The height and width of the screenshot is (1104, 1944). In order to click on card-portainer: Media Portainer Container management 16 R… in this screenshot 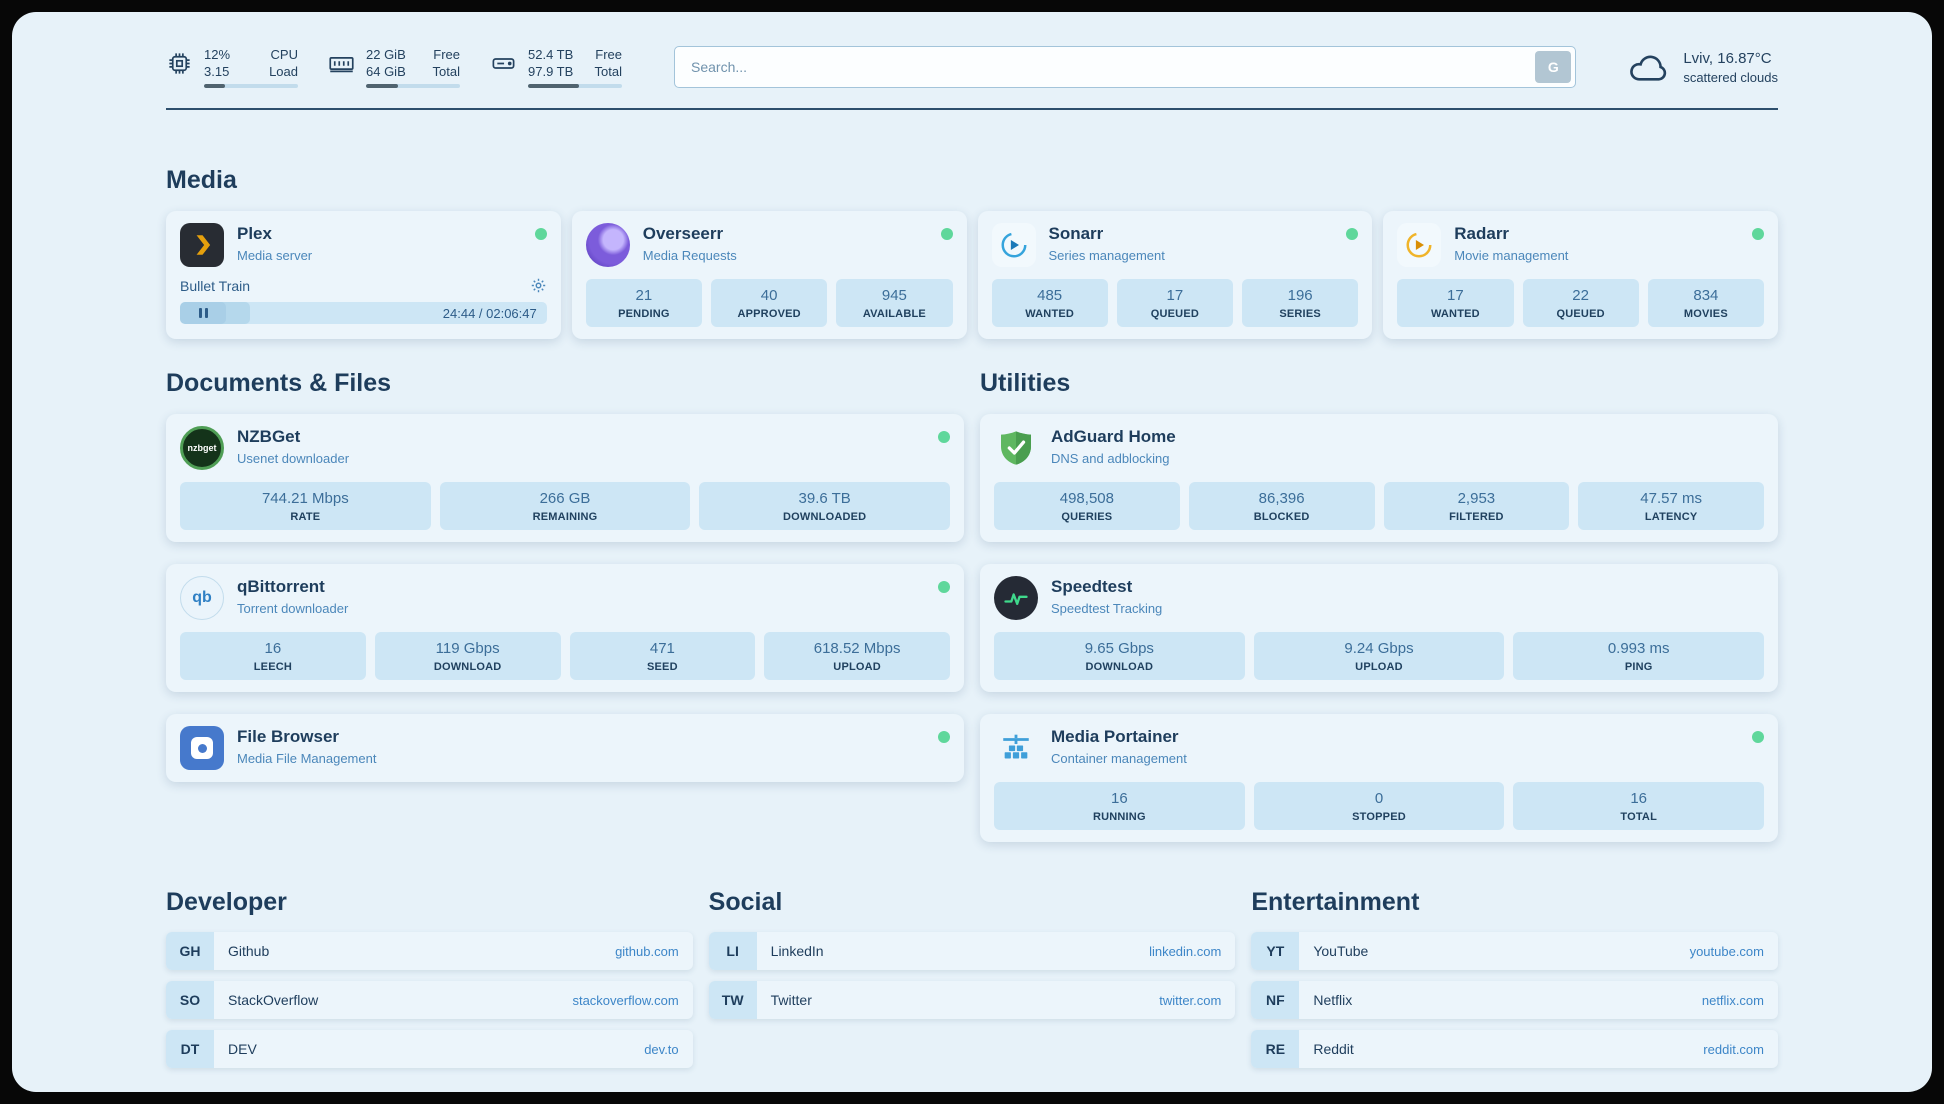, I will do `click(1379, 778)`.